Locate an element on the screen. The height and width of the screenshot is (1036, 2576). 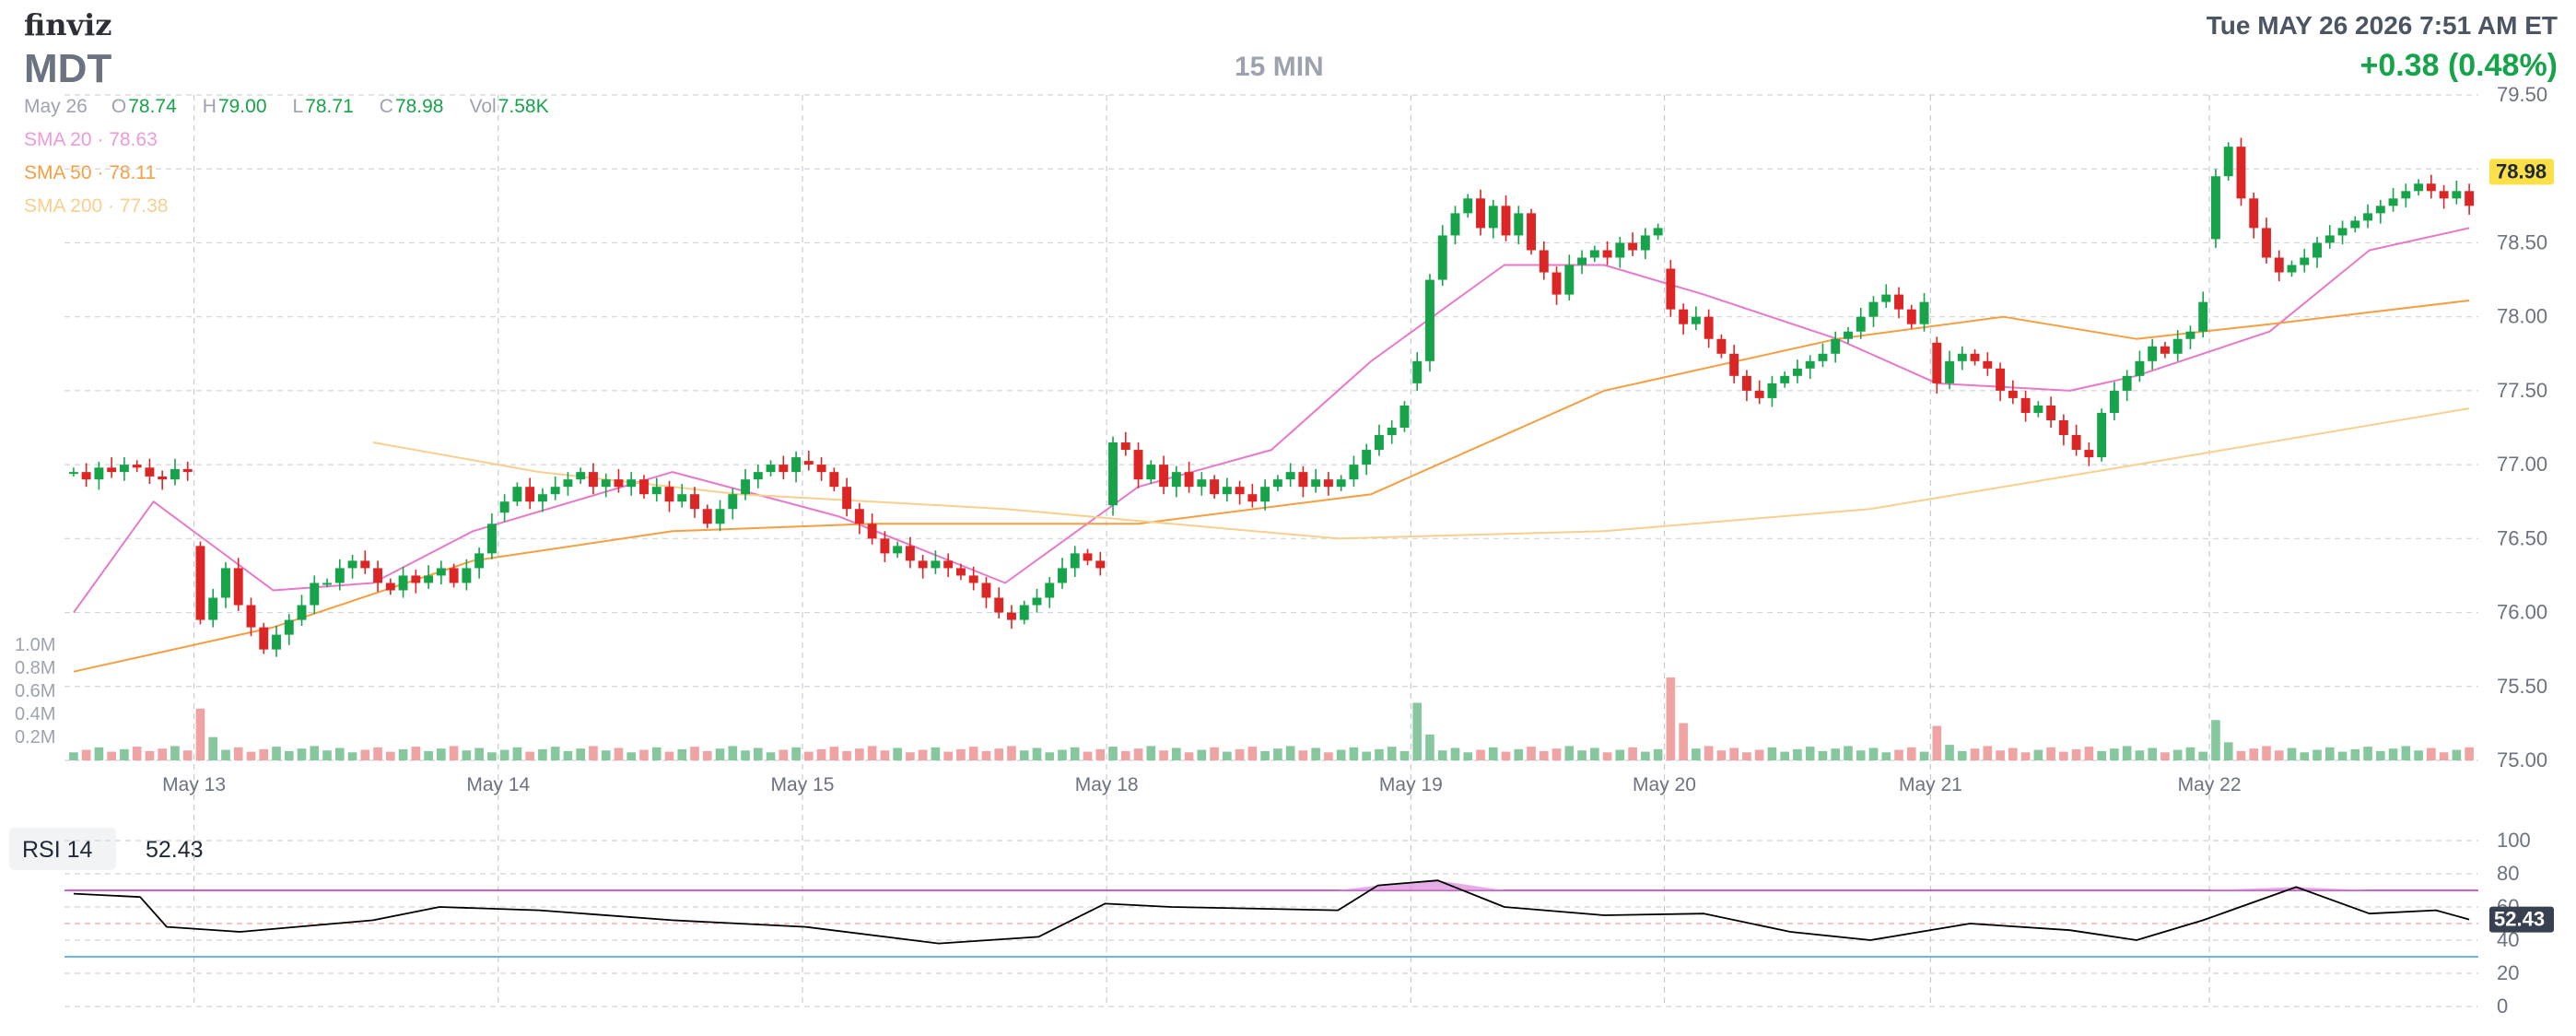
sma50-legend: SMA 50 · 78.11 is located at coordinates (90, 172).